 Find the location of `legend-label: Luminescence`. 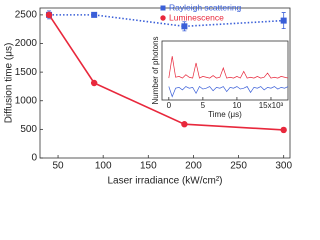

legend-label: Luminescence is located at coordinates (196, 17).